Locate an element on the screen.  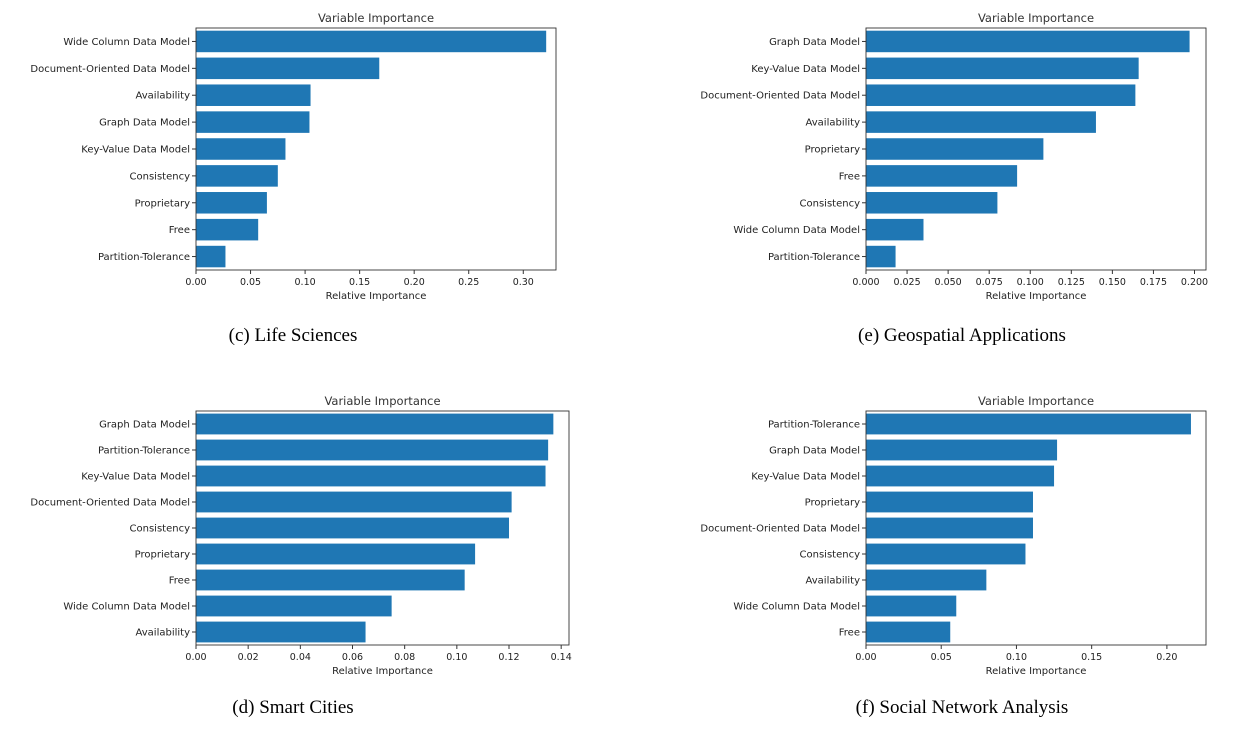
caption-life-sciences: (c) Life Sciences is located at coordinates (293, 335).